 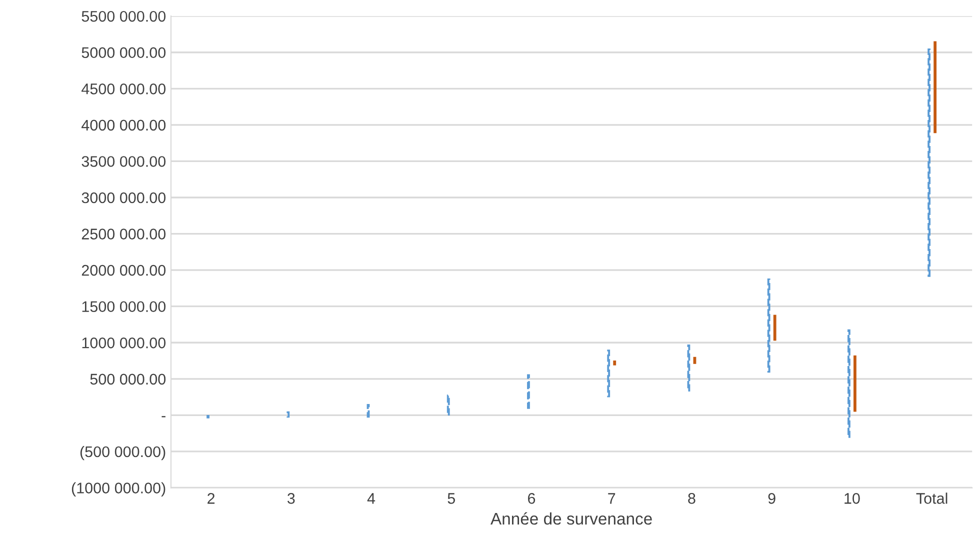 I want to click on y-tick-label: 4000 000.00, so click(x=124, y=125).